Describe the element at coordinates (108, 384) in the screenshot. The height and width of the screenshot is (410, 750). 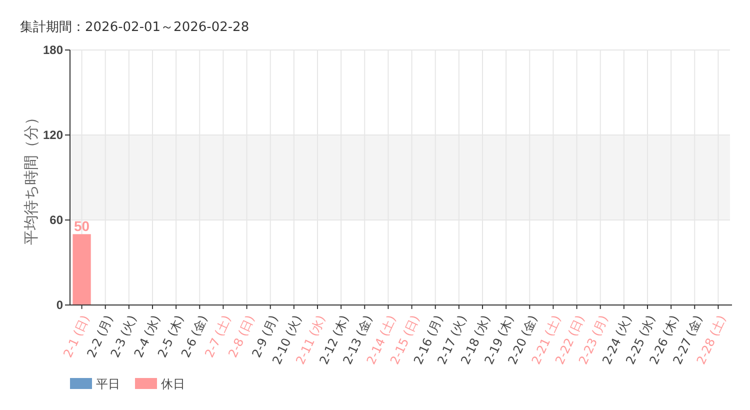
I see `legend-label: 平日` at that location.